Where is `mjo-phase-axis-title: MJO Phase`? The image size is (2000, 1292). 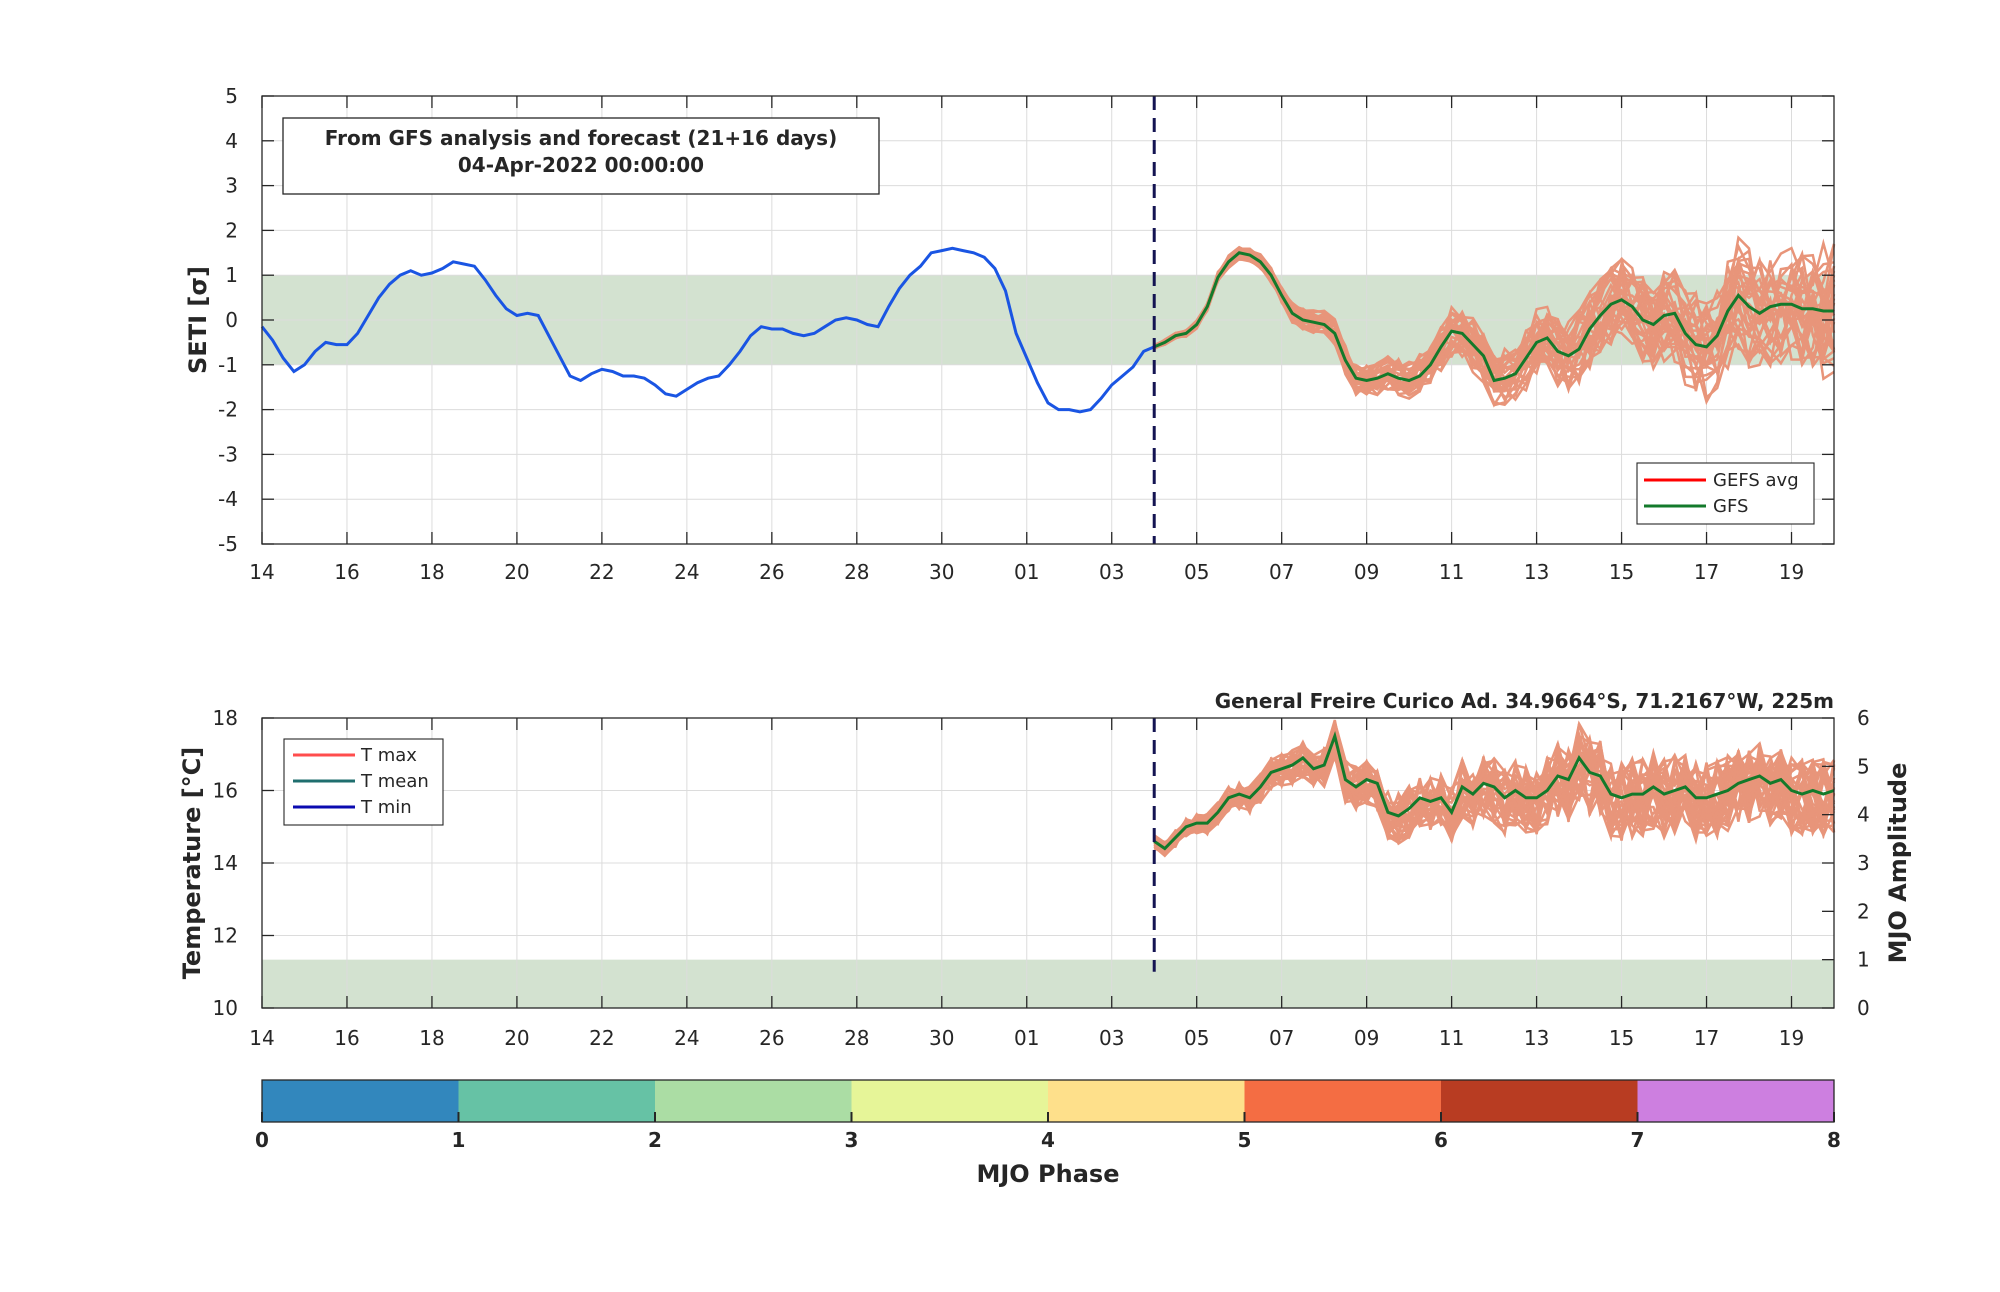 mjo-phase-axis-title: MJO Phase is located at coordinates (1047, 1174).